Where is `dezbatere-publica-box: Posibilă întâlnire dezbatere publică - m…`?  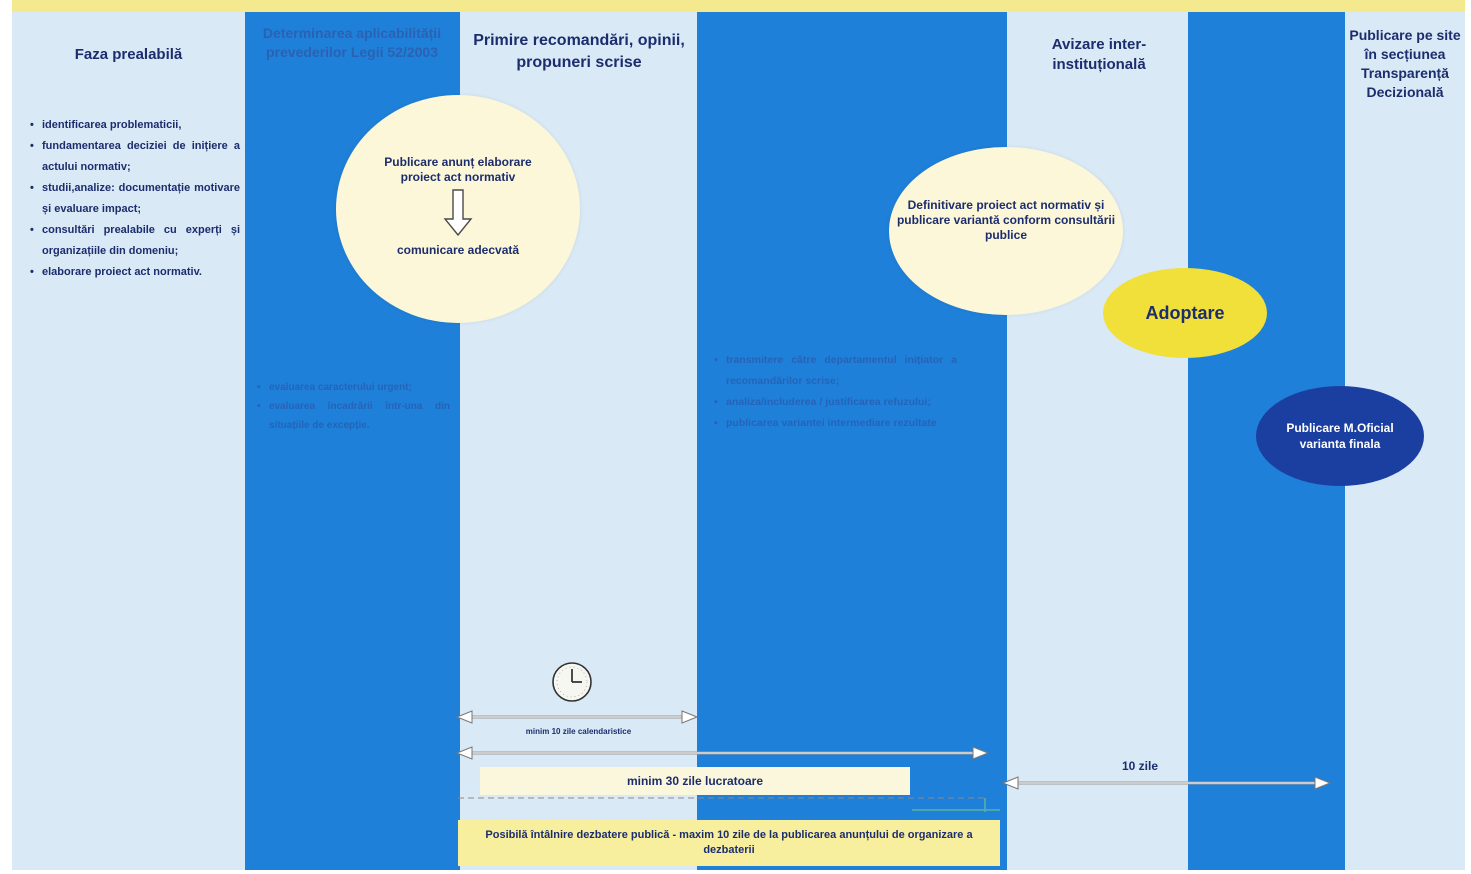
dezbatere-publica-box: Posibilă întâlnire dezbatere publică - m… is located at coordinates (729, 843).